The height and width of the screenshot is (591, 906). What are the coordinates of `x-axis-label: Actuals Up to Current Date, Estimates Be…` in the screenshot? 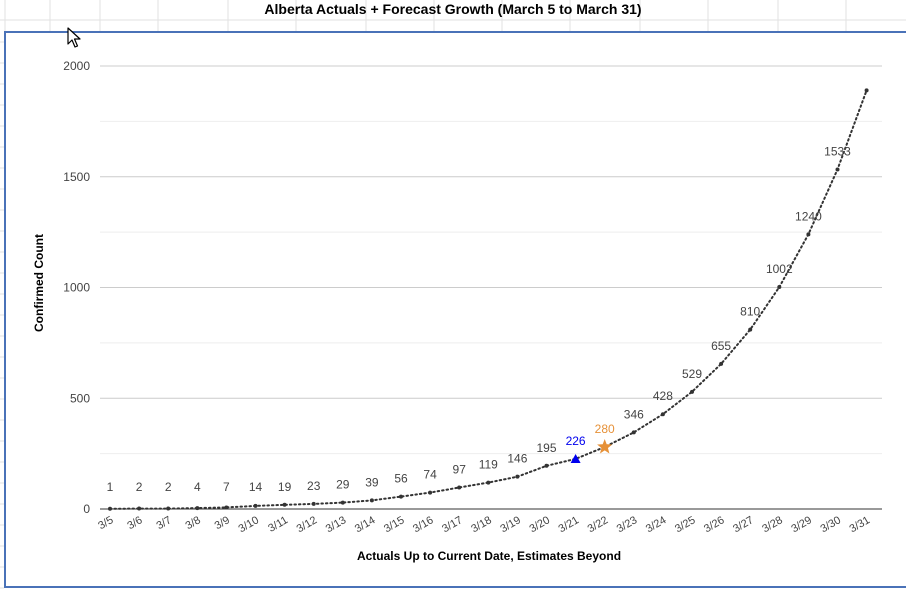 It's located at (489, 556).